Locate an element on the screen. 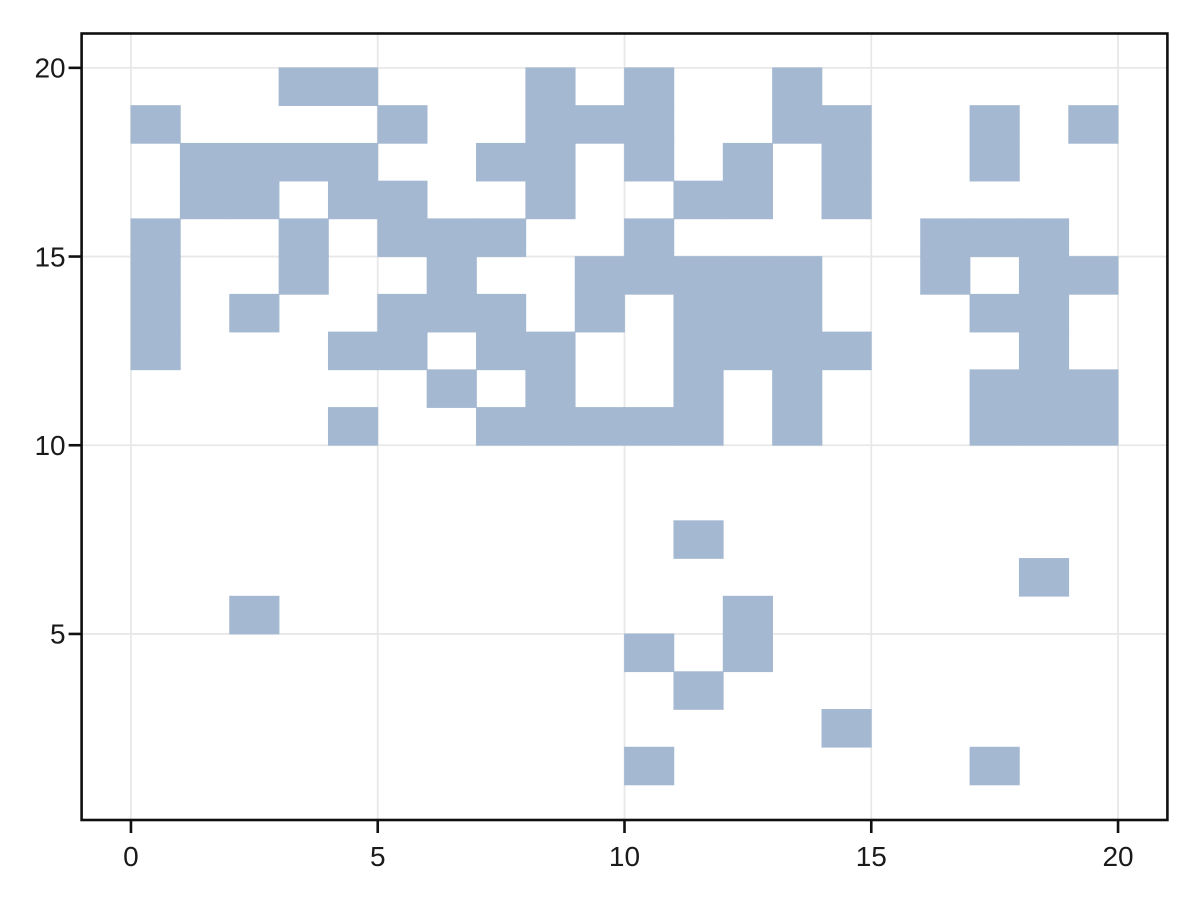 This screenshot has width=1200, height=900. y-tick-label: 15 is located at coordinates (49, 256).